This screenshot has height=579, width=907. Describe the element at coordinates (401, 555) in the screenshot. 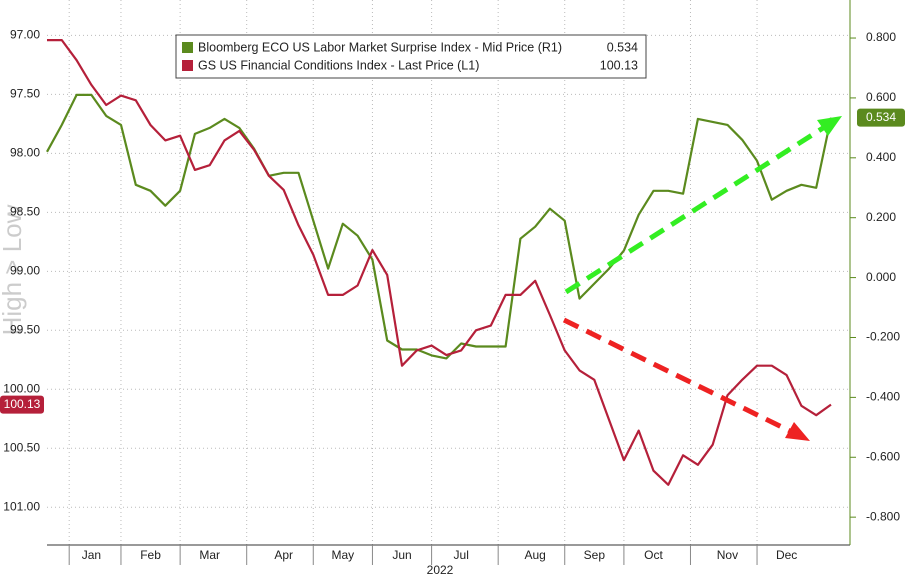

I see `x-tick-label: Jun` at that location.